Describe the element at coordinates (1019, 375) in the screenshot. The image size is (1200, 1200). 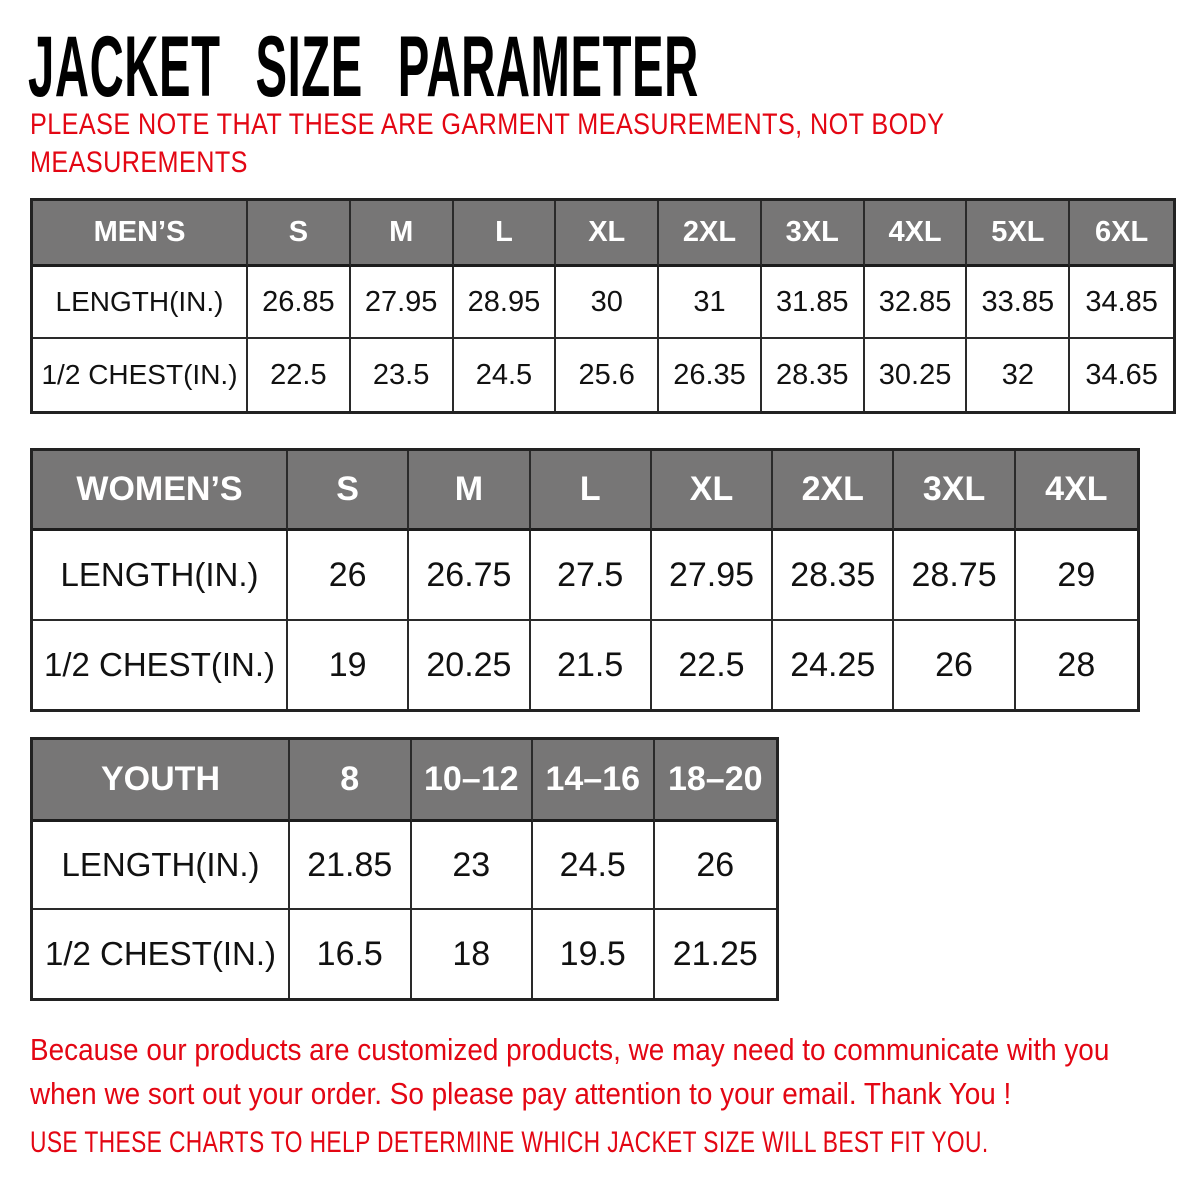
I see `size-value-cell: 32` at that location.